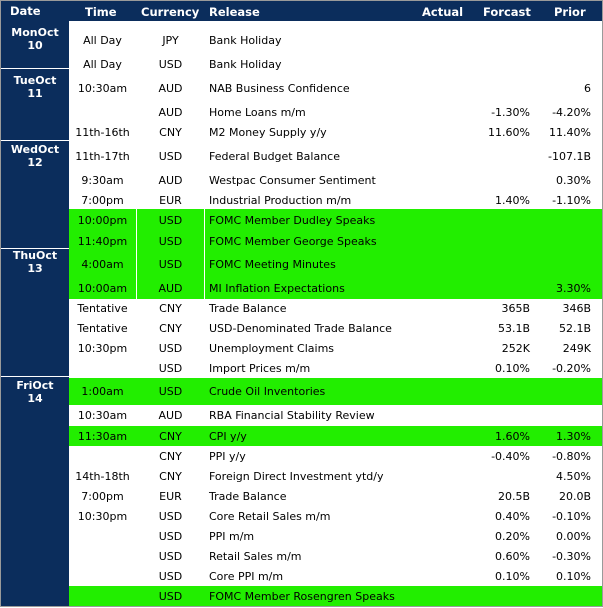 This screenshot has height=608, width=603. What do you see at coordinates (102, 241) in the screenshot?
I see `row-time: 11:40pm` at bounding box center [102, 241].